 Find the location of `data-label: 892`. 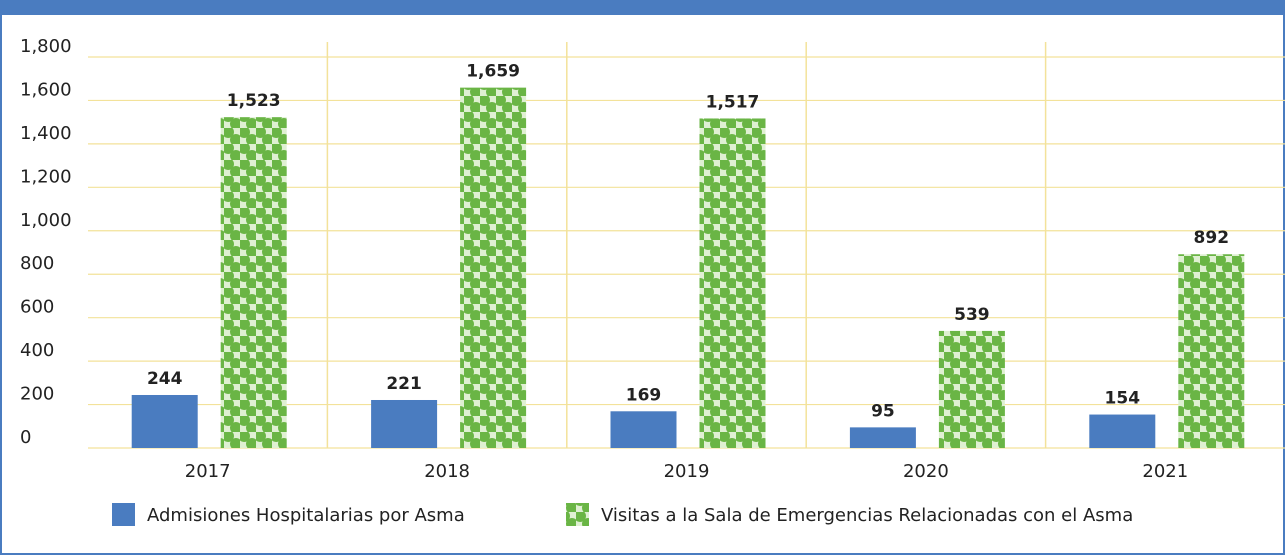

data-label: 892 is located at coordinates (1212, 238).